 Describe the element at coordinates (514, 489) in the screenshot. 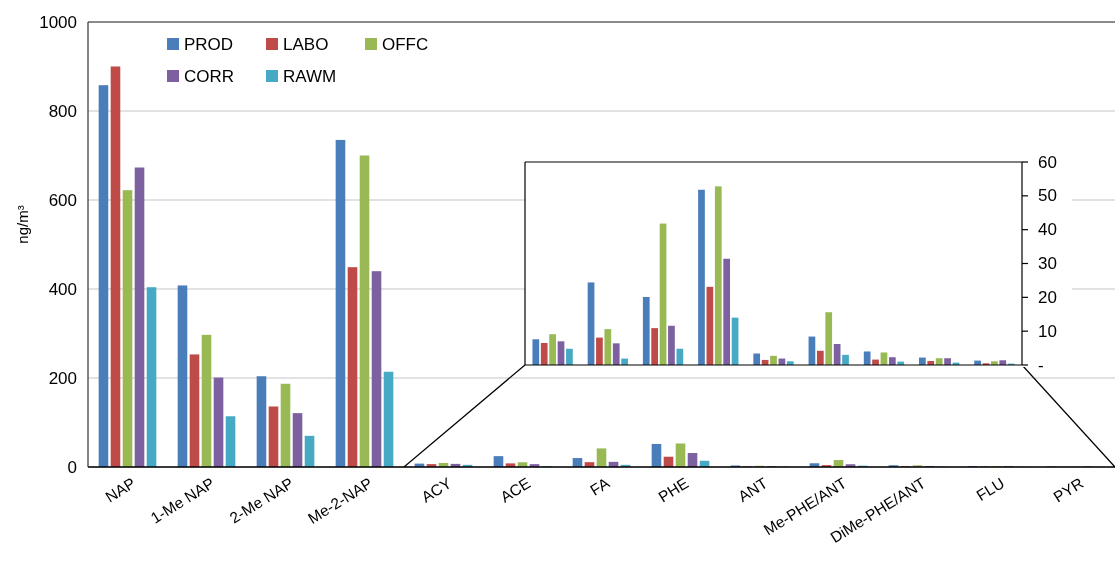

I see `x-tick-label: ACE` at that location.